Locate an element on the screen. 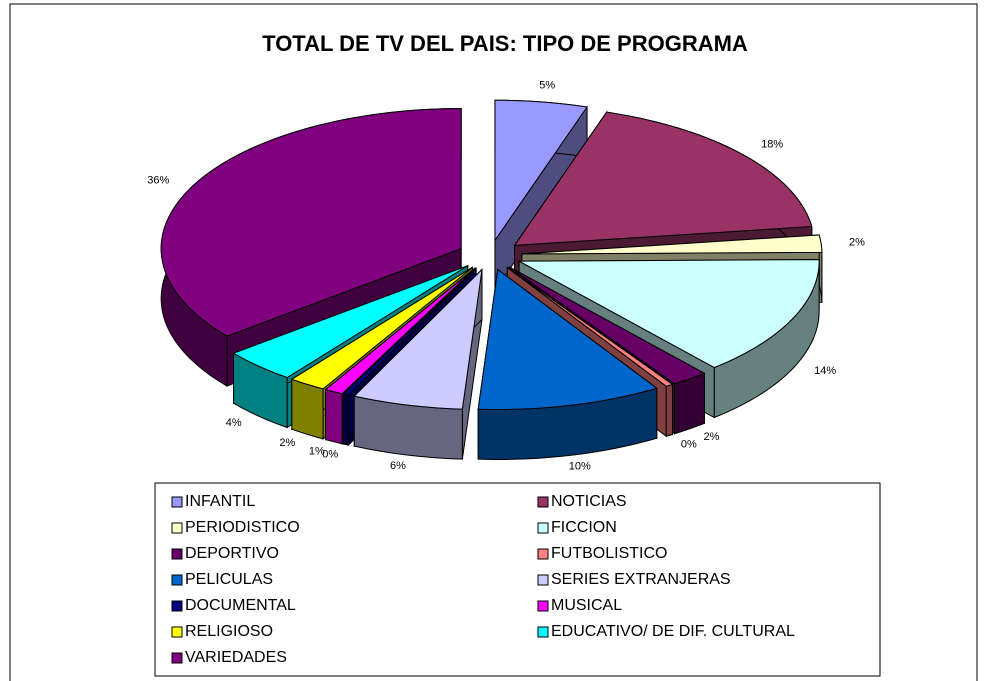 The image size is (990, 681). legend-label: VARIEDADES is located at coordinates (236, 657).